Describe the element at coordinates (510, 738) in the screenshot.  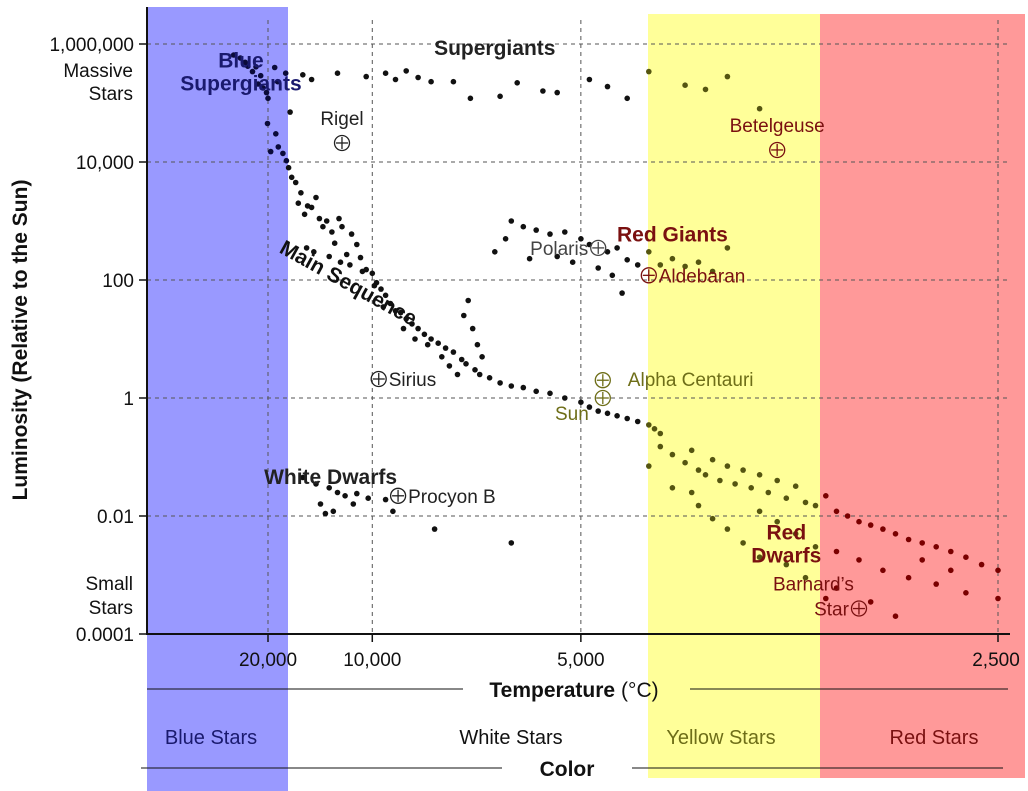
I see `band-label: White Stars` at that location.